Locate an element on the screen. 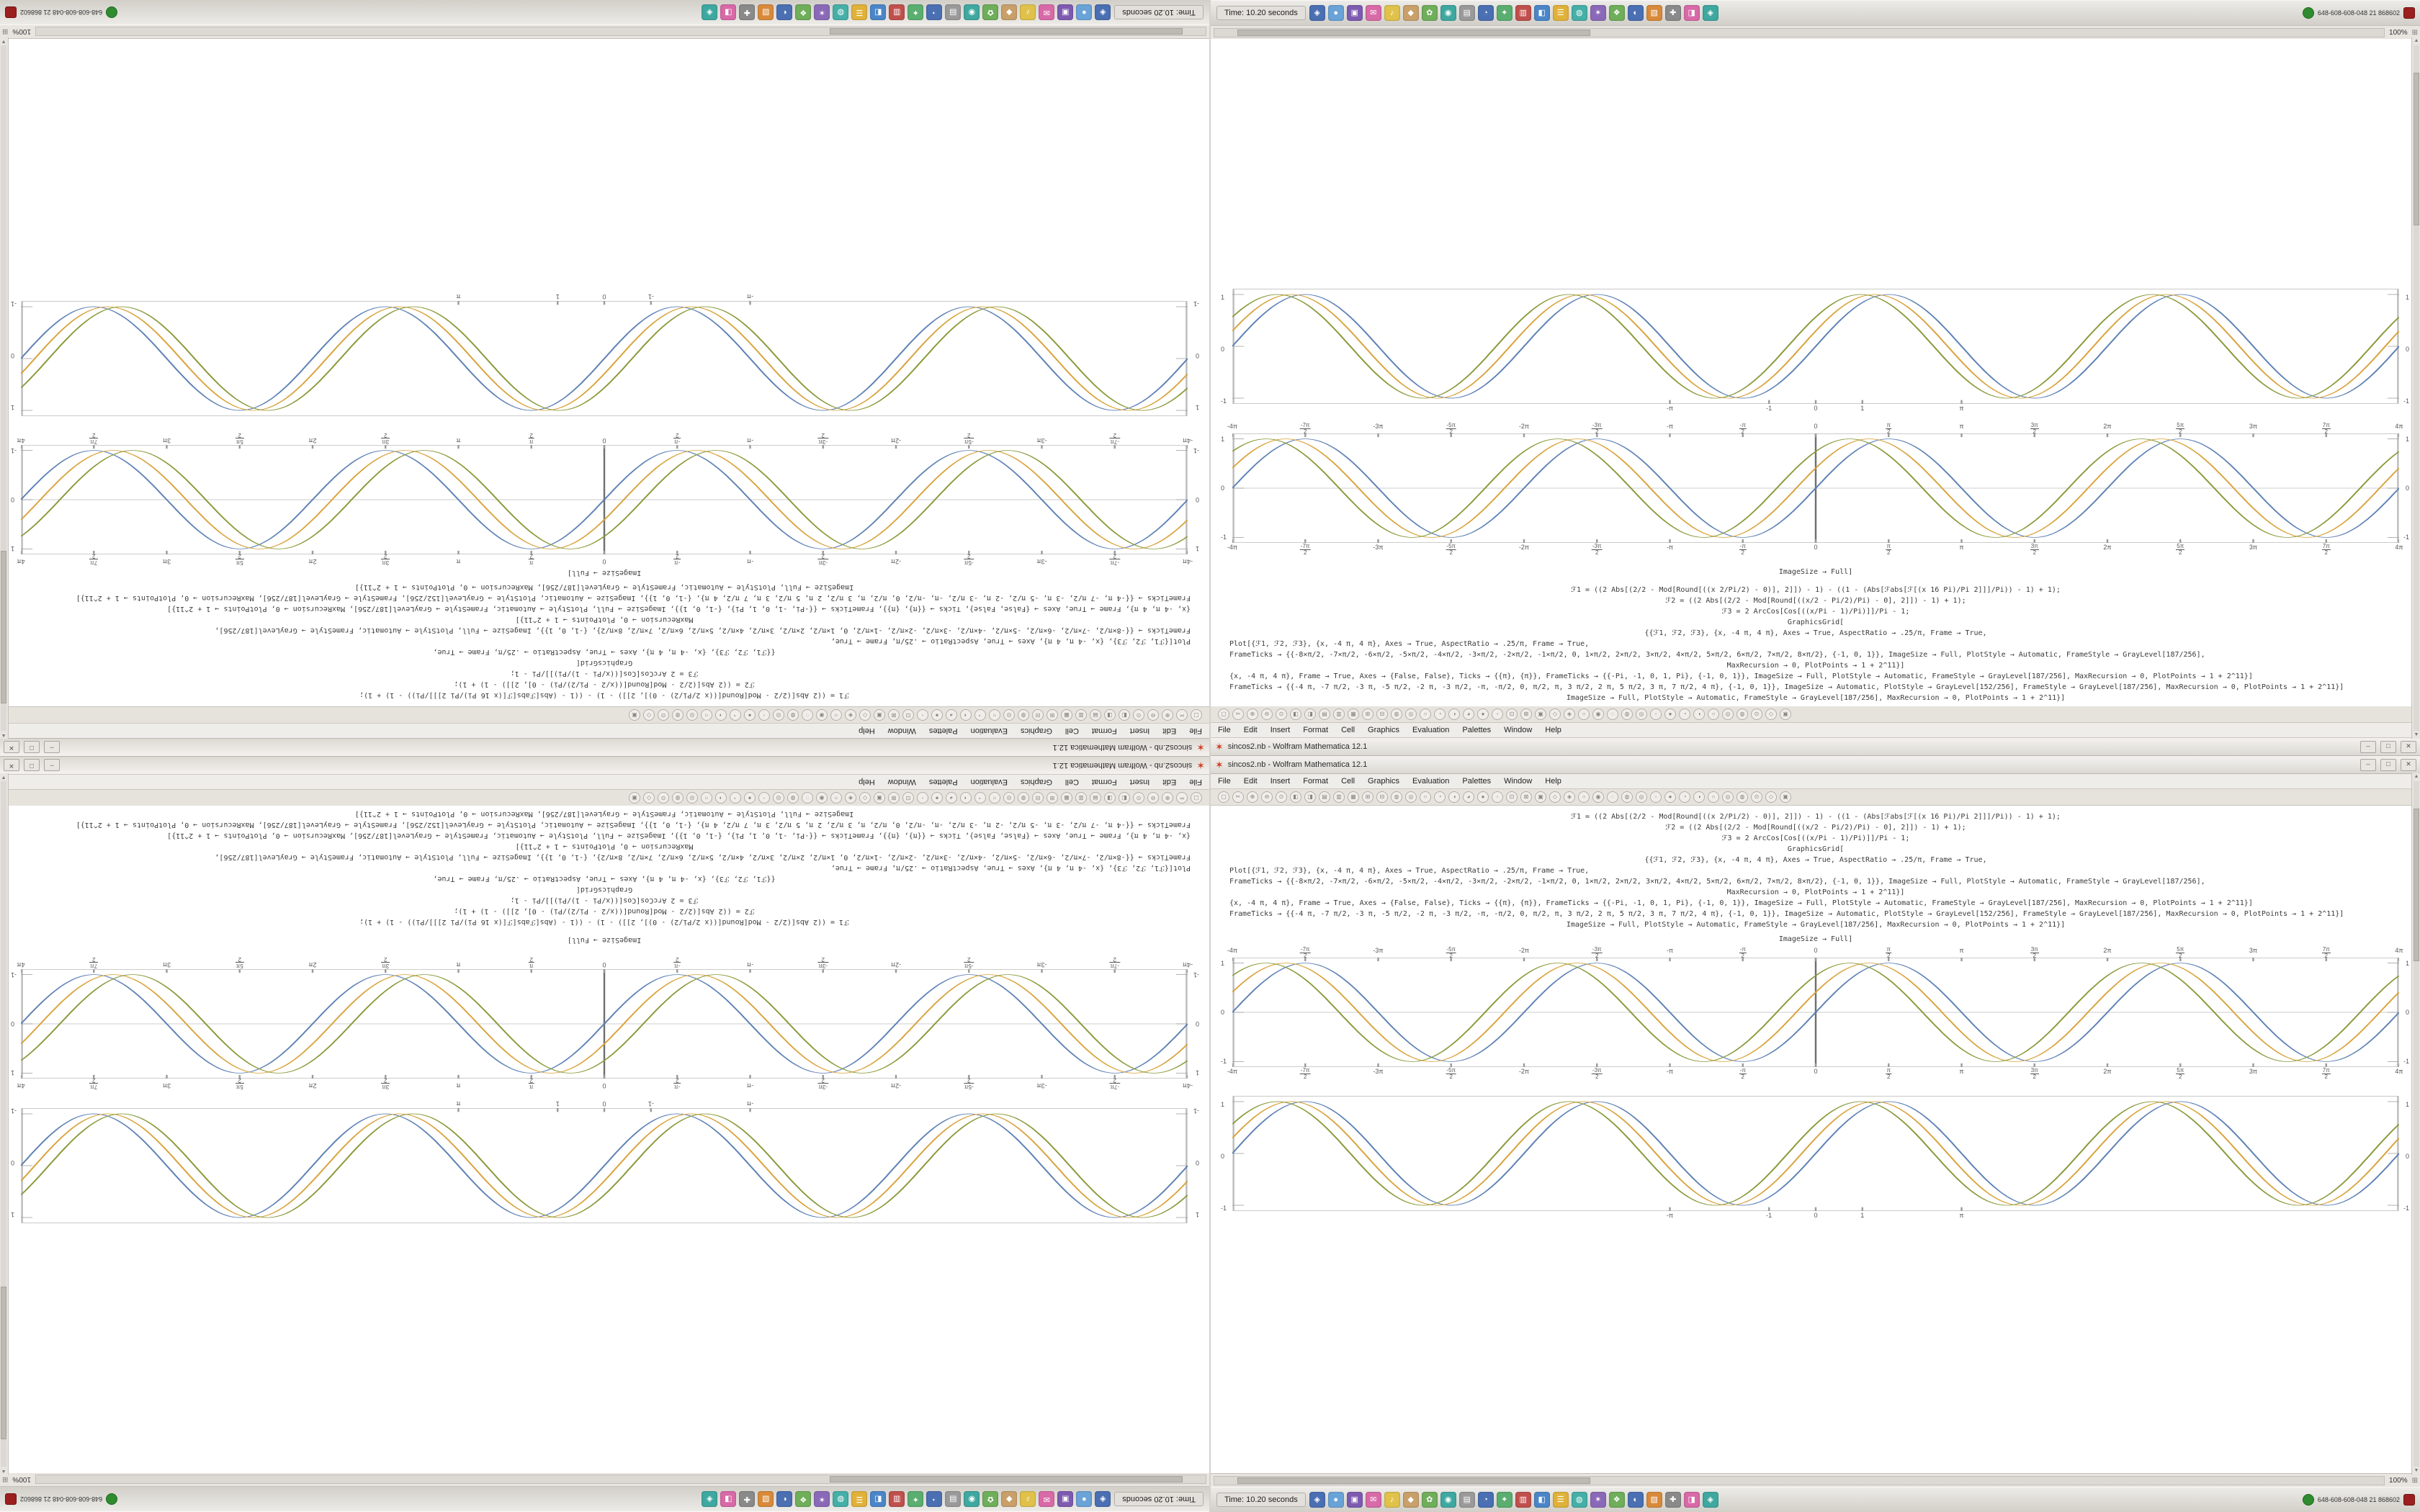 This screenshot has height=1512, width=2420. menu-item-help: Help is located at coordinates (867, 730).